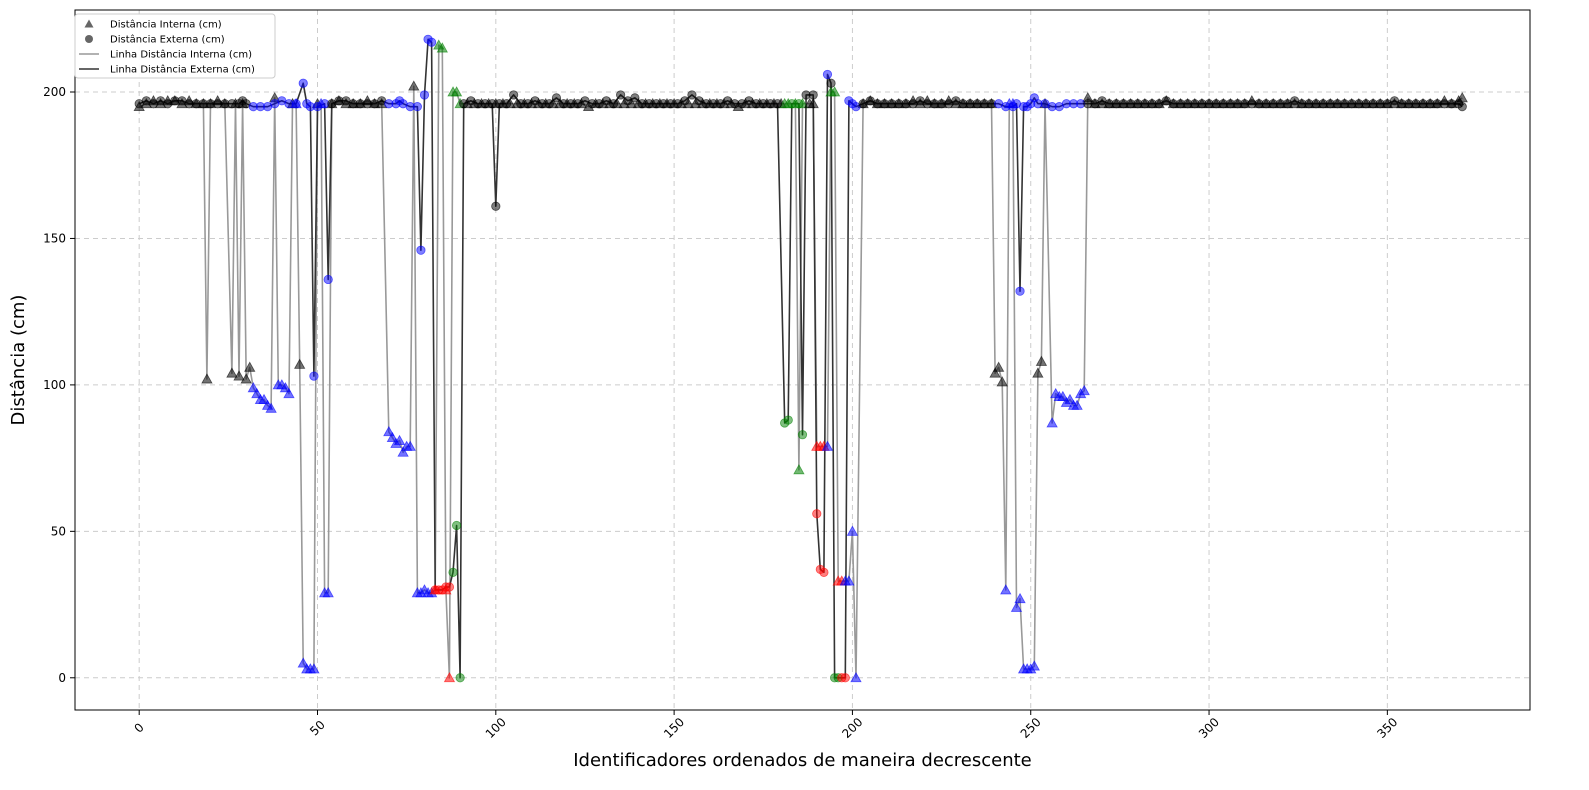 This screenshot has height=790, width=1589. What do you see at coordinates (18, 360) in the screenshot?
I see `y-axis-title: Distância (cm)` at bounding box center [18, 360].